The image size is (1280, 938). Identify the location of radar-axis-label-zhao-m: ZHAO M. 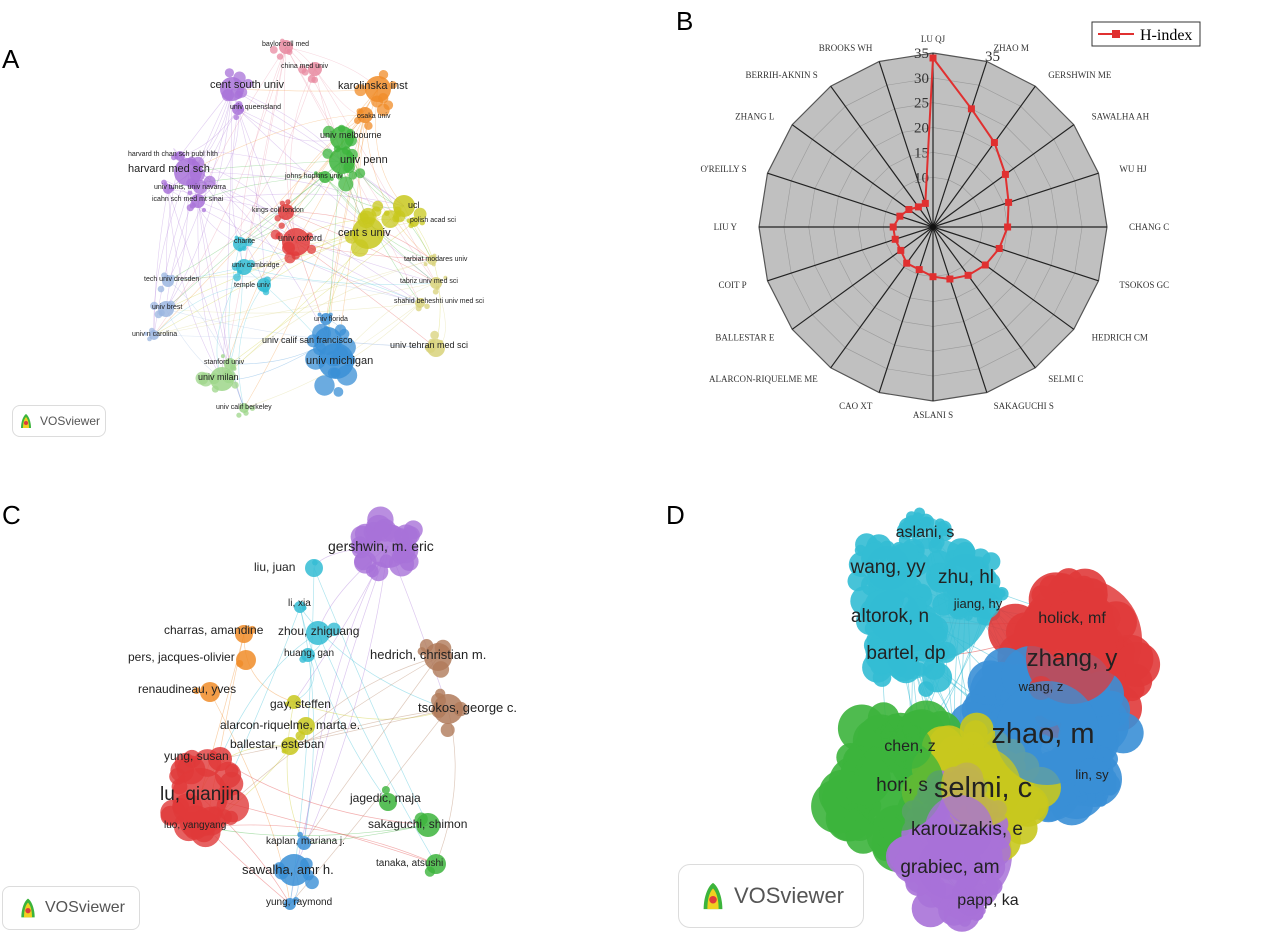
(1011, 48).